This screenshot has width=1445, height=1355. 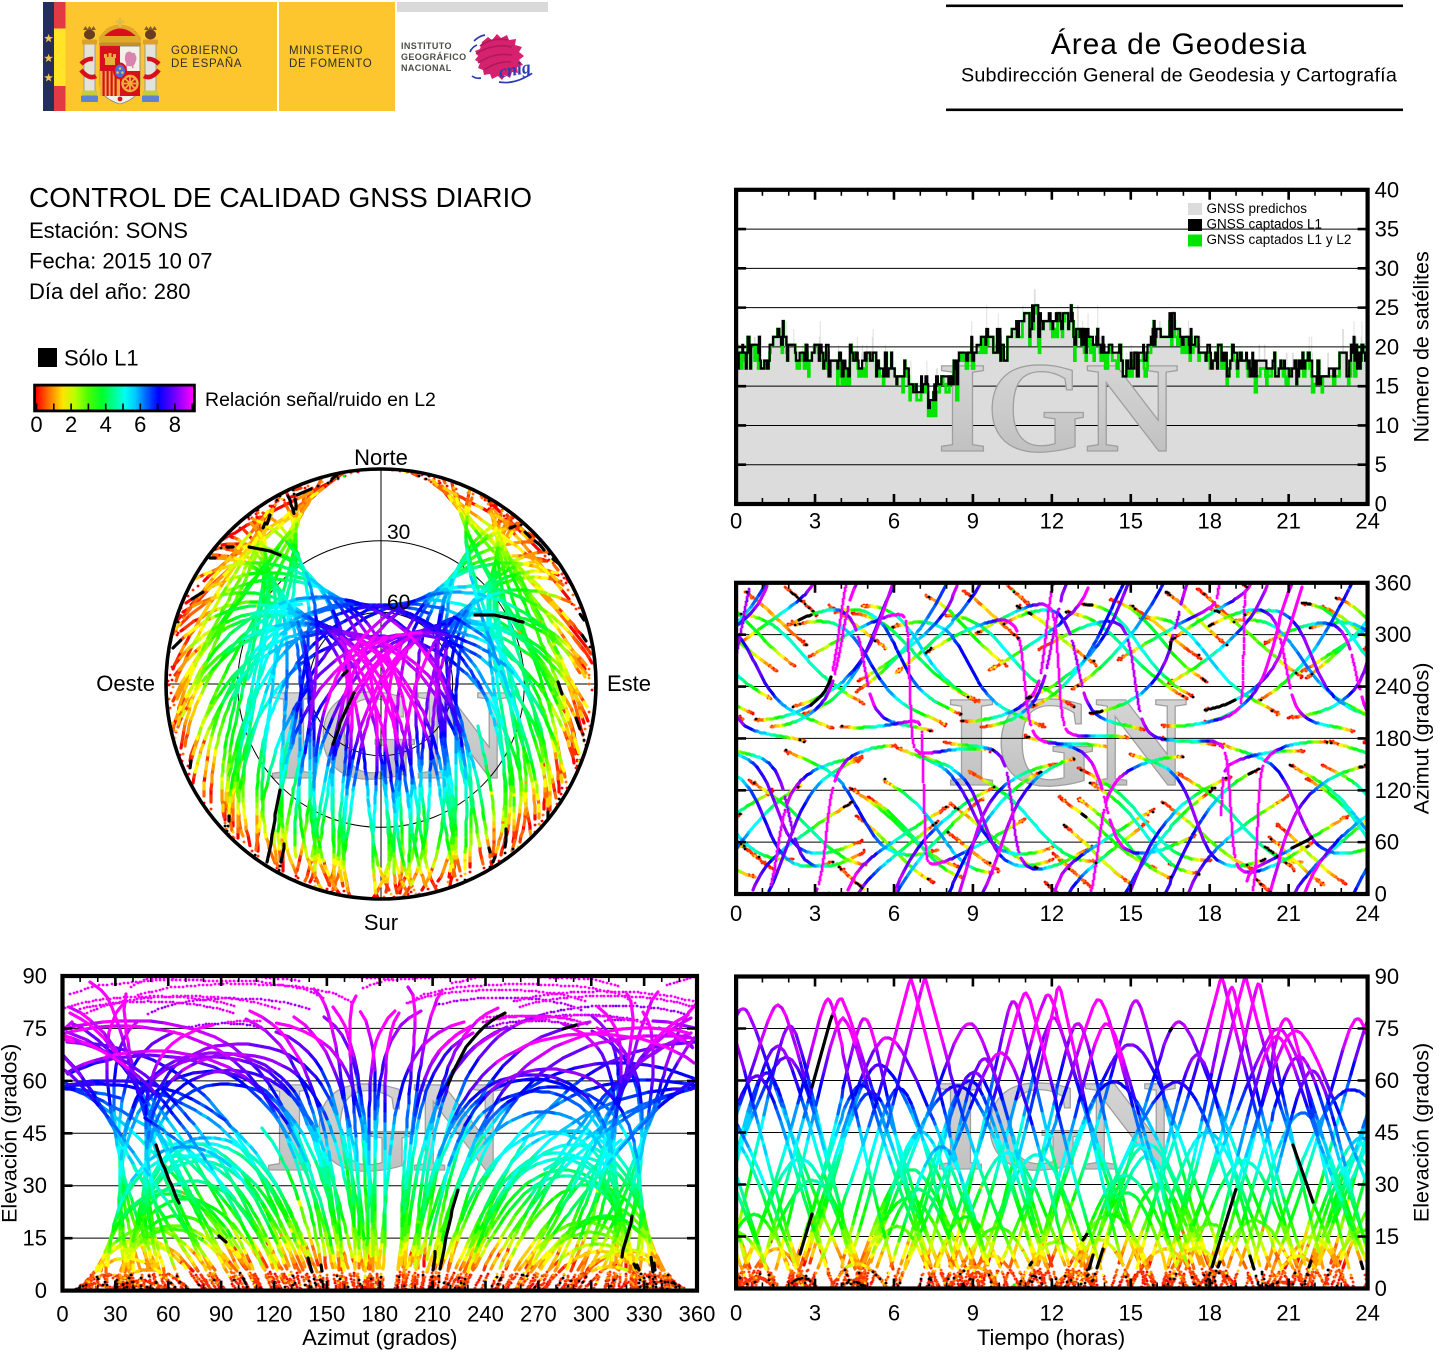 What do you see at coordinates (538, 1314) in the screenshot?
I see `svg-text: 270` at bounding box center [538, 1314].